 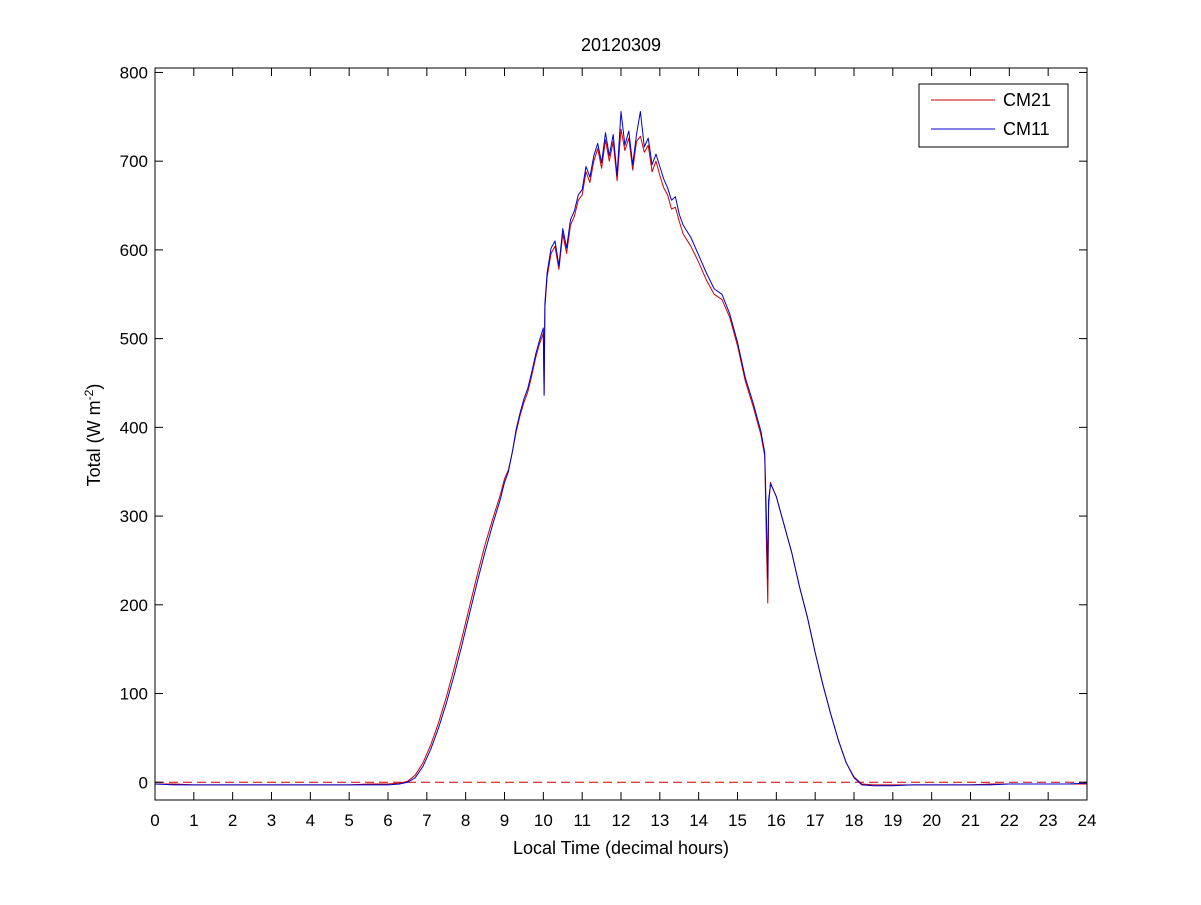 What do you see at coordinates (232, 820) in the screenshot?
I see `x-tick-label: 2` at bounding box center [232, 820].